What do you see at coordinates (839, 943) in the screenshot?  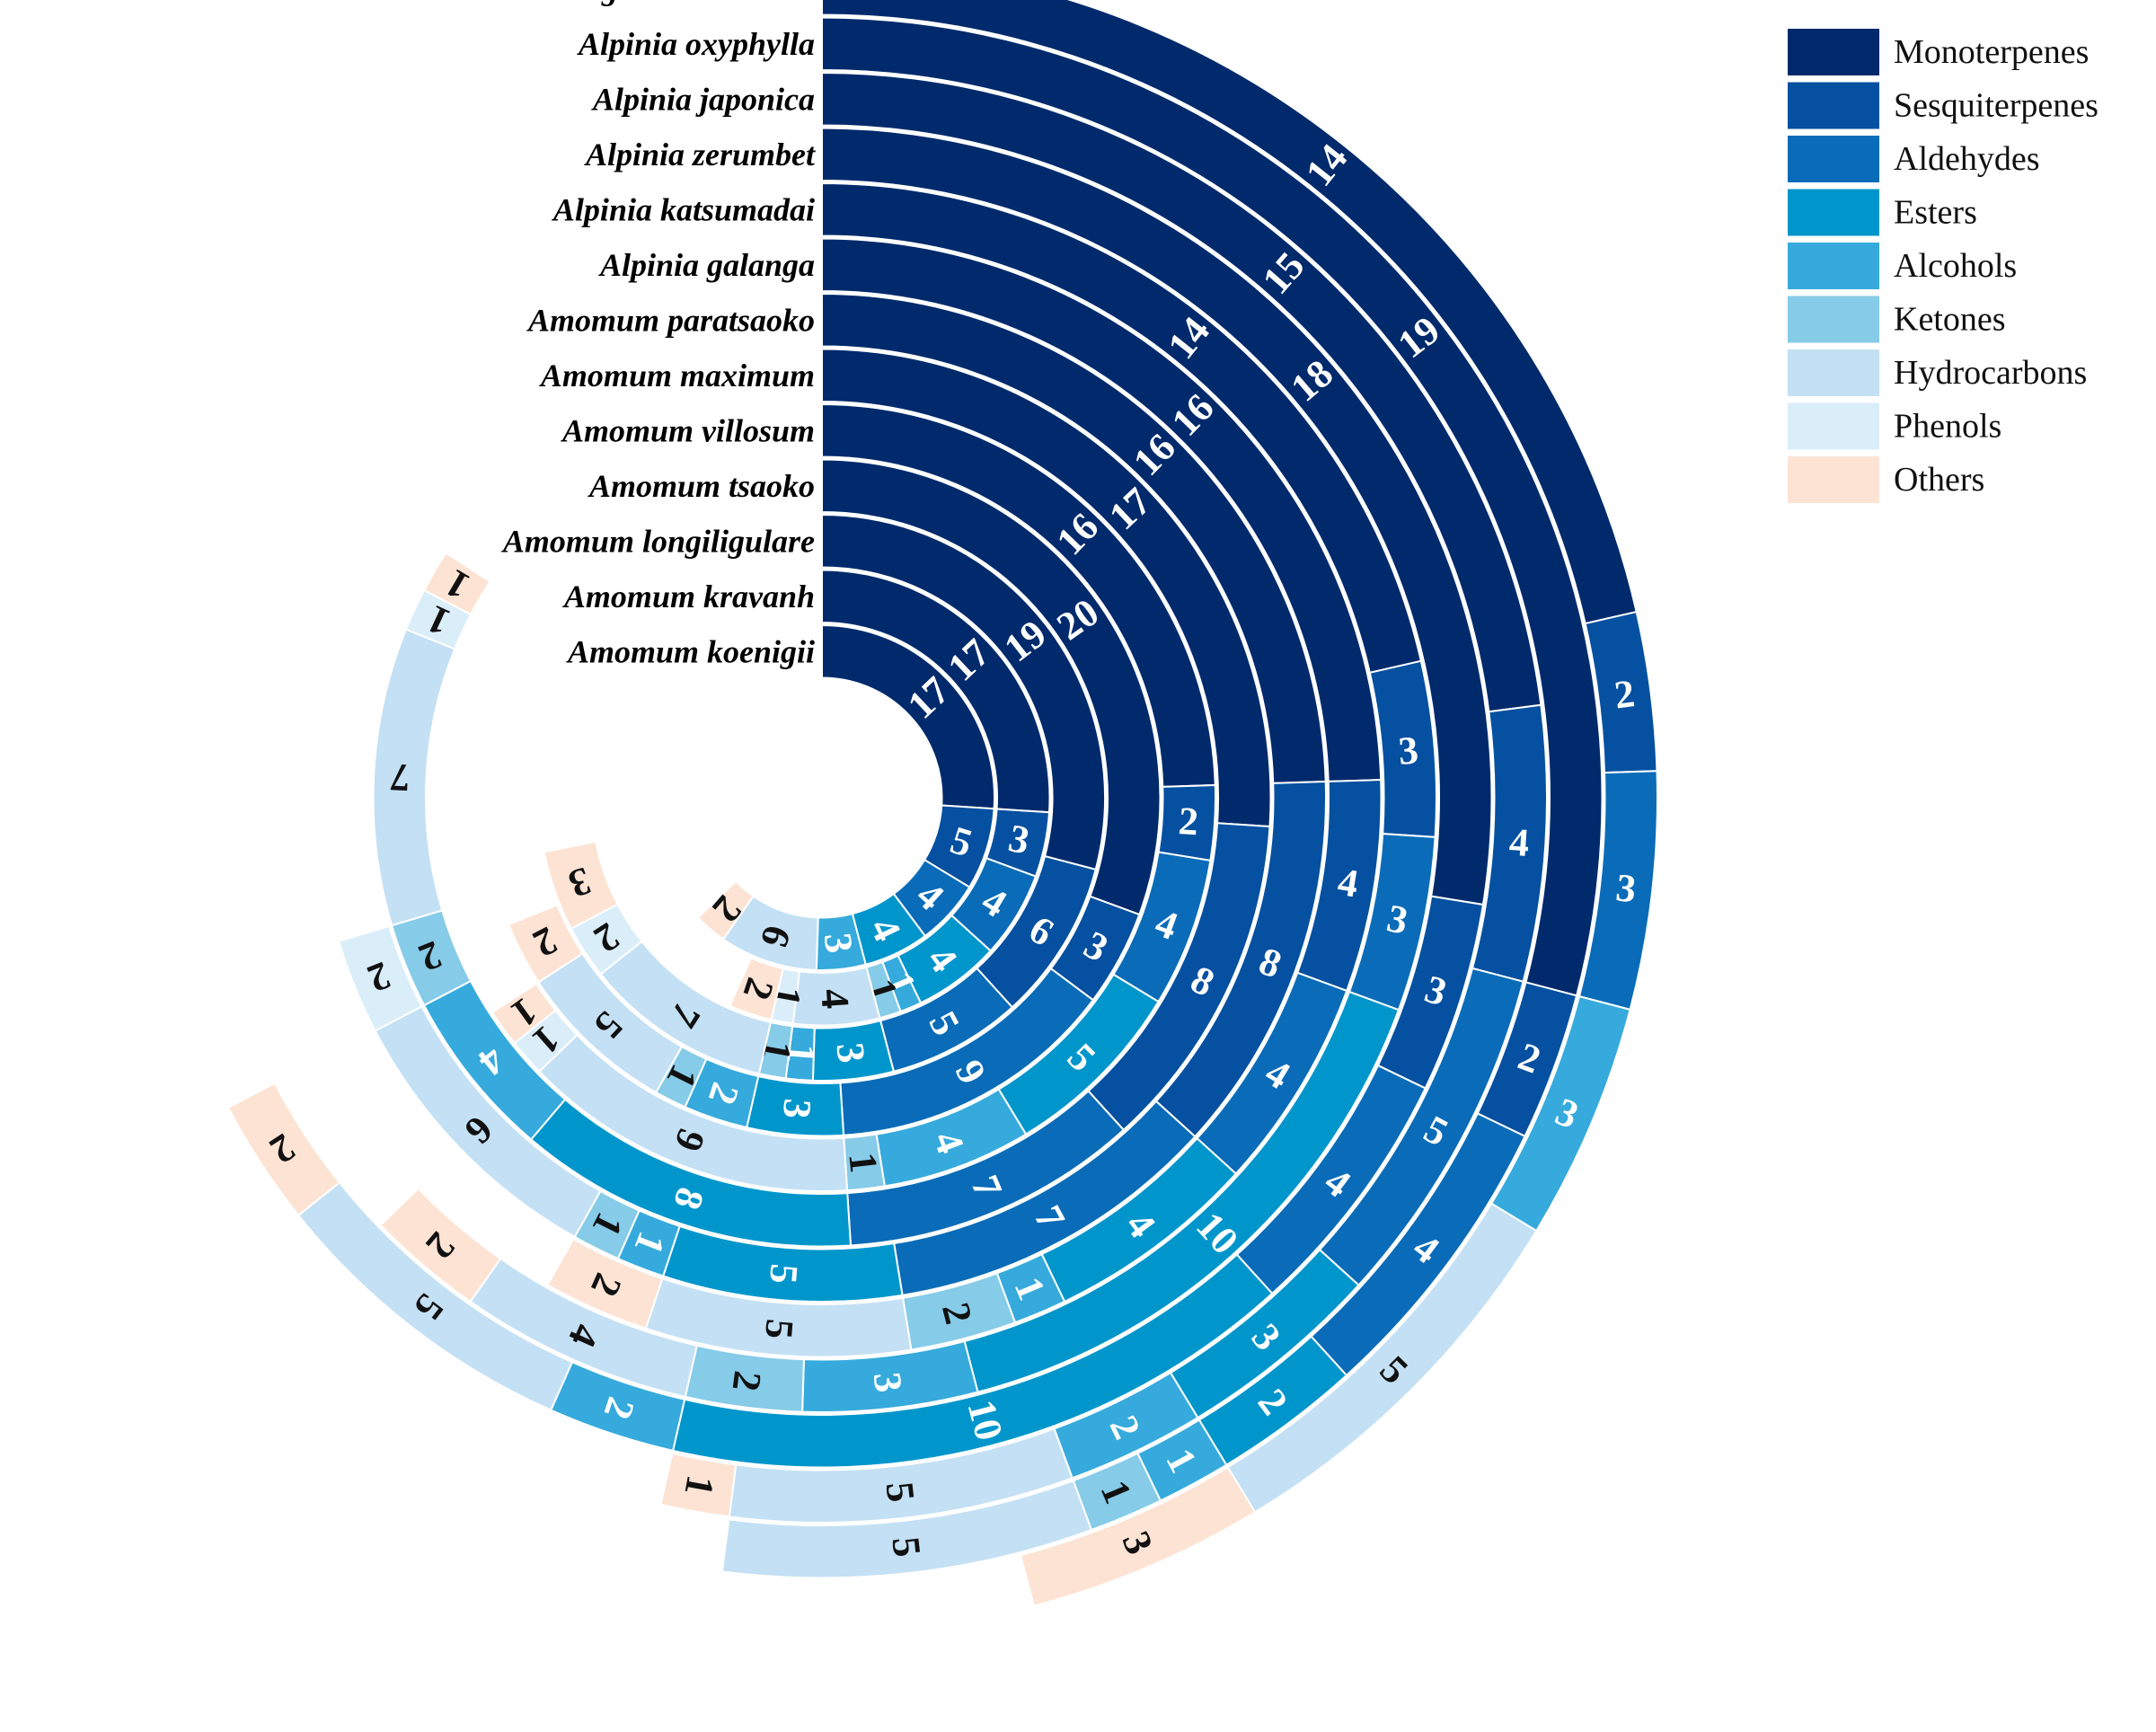 I see `value-label-amomum-koenigii-alcohols: 3` at bounding box center [839, 943].